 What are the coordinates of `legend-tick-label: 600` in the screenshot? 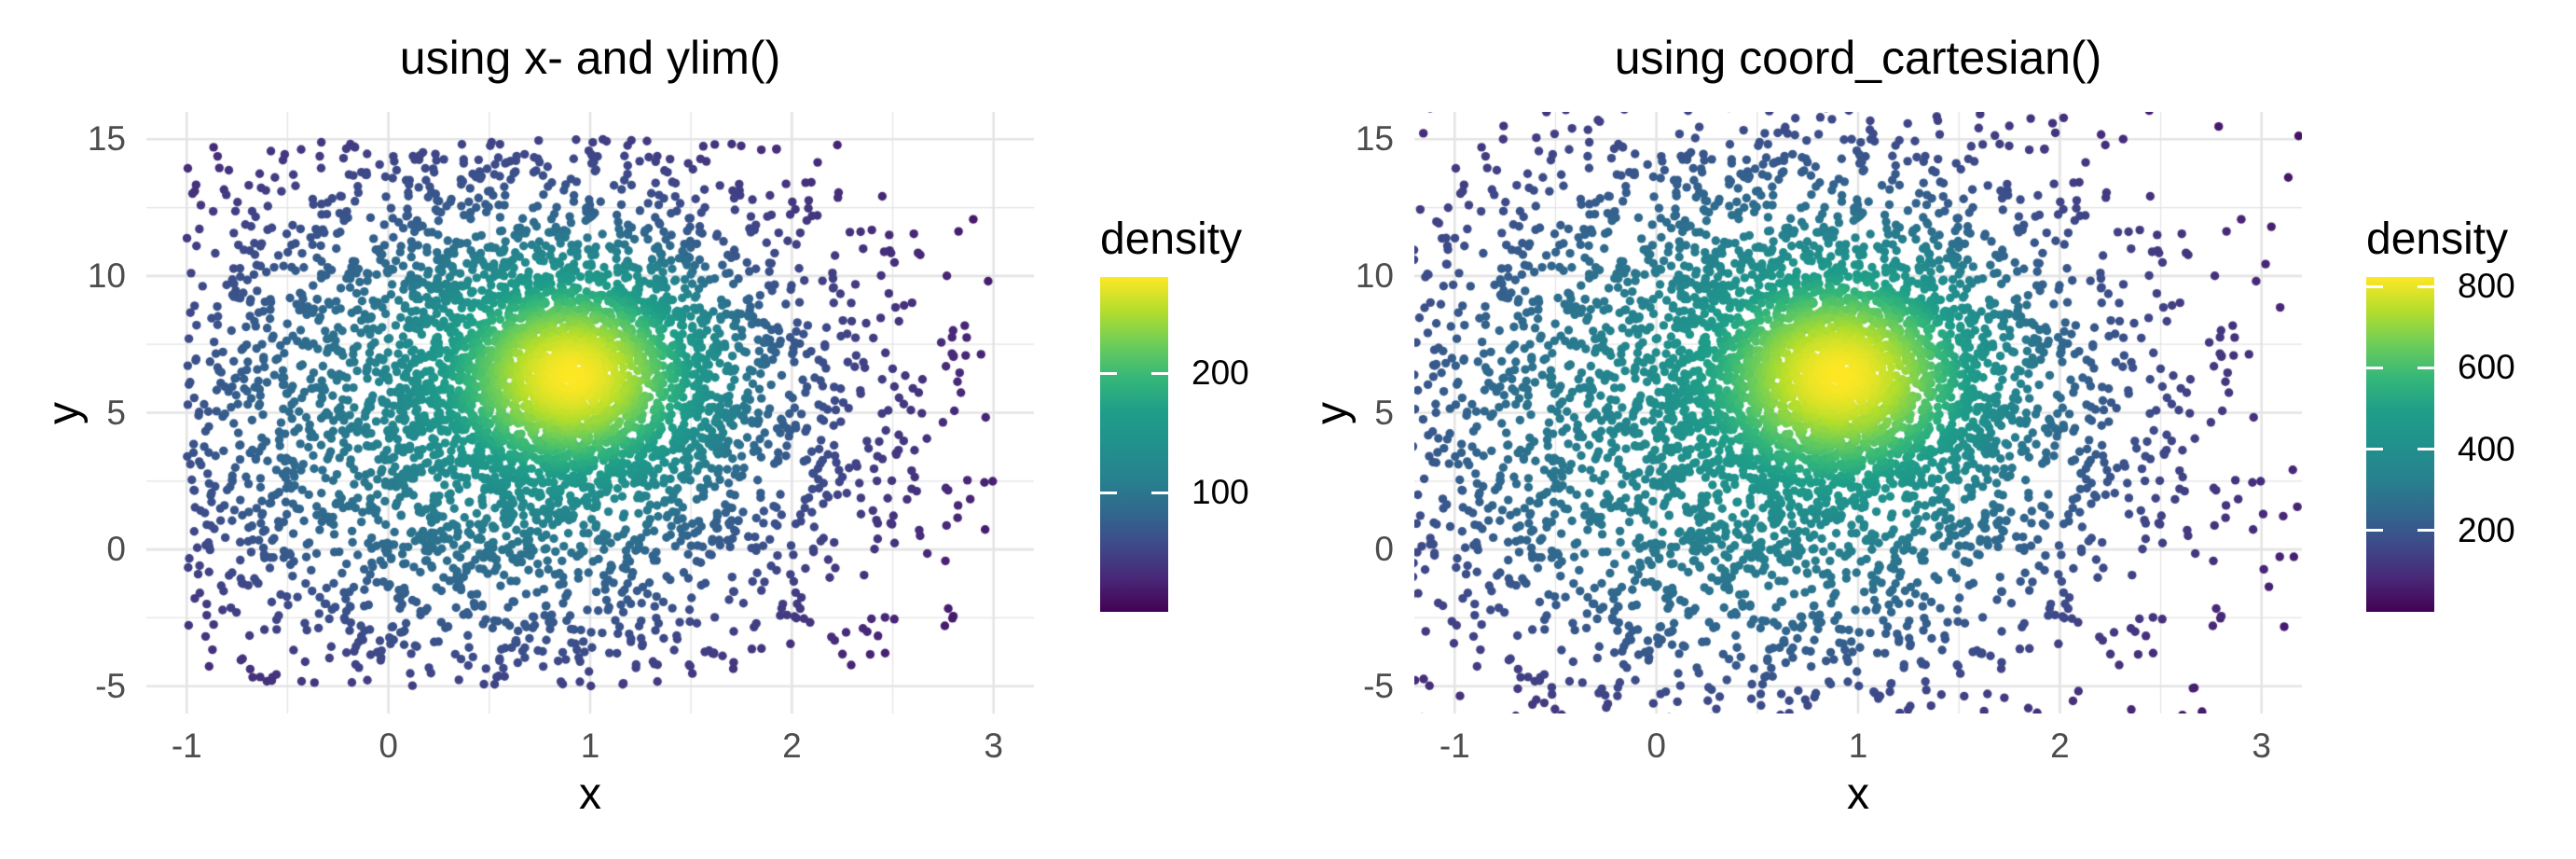 It's located at (2486, 367).